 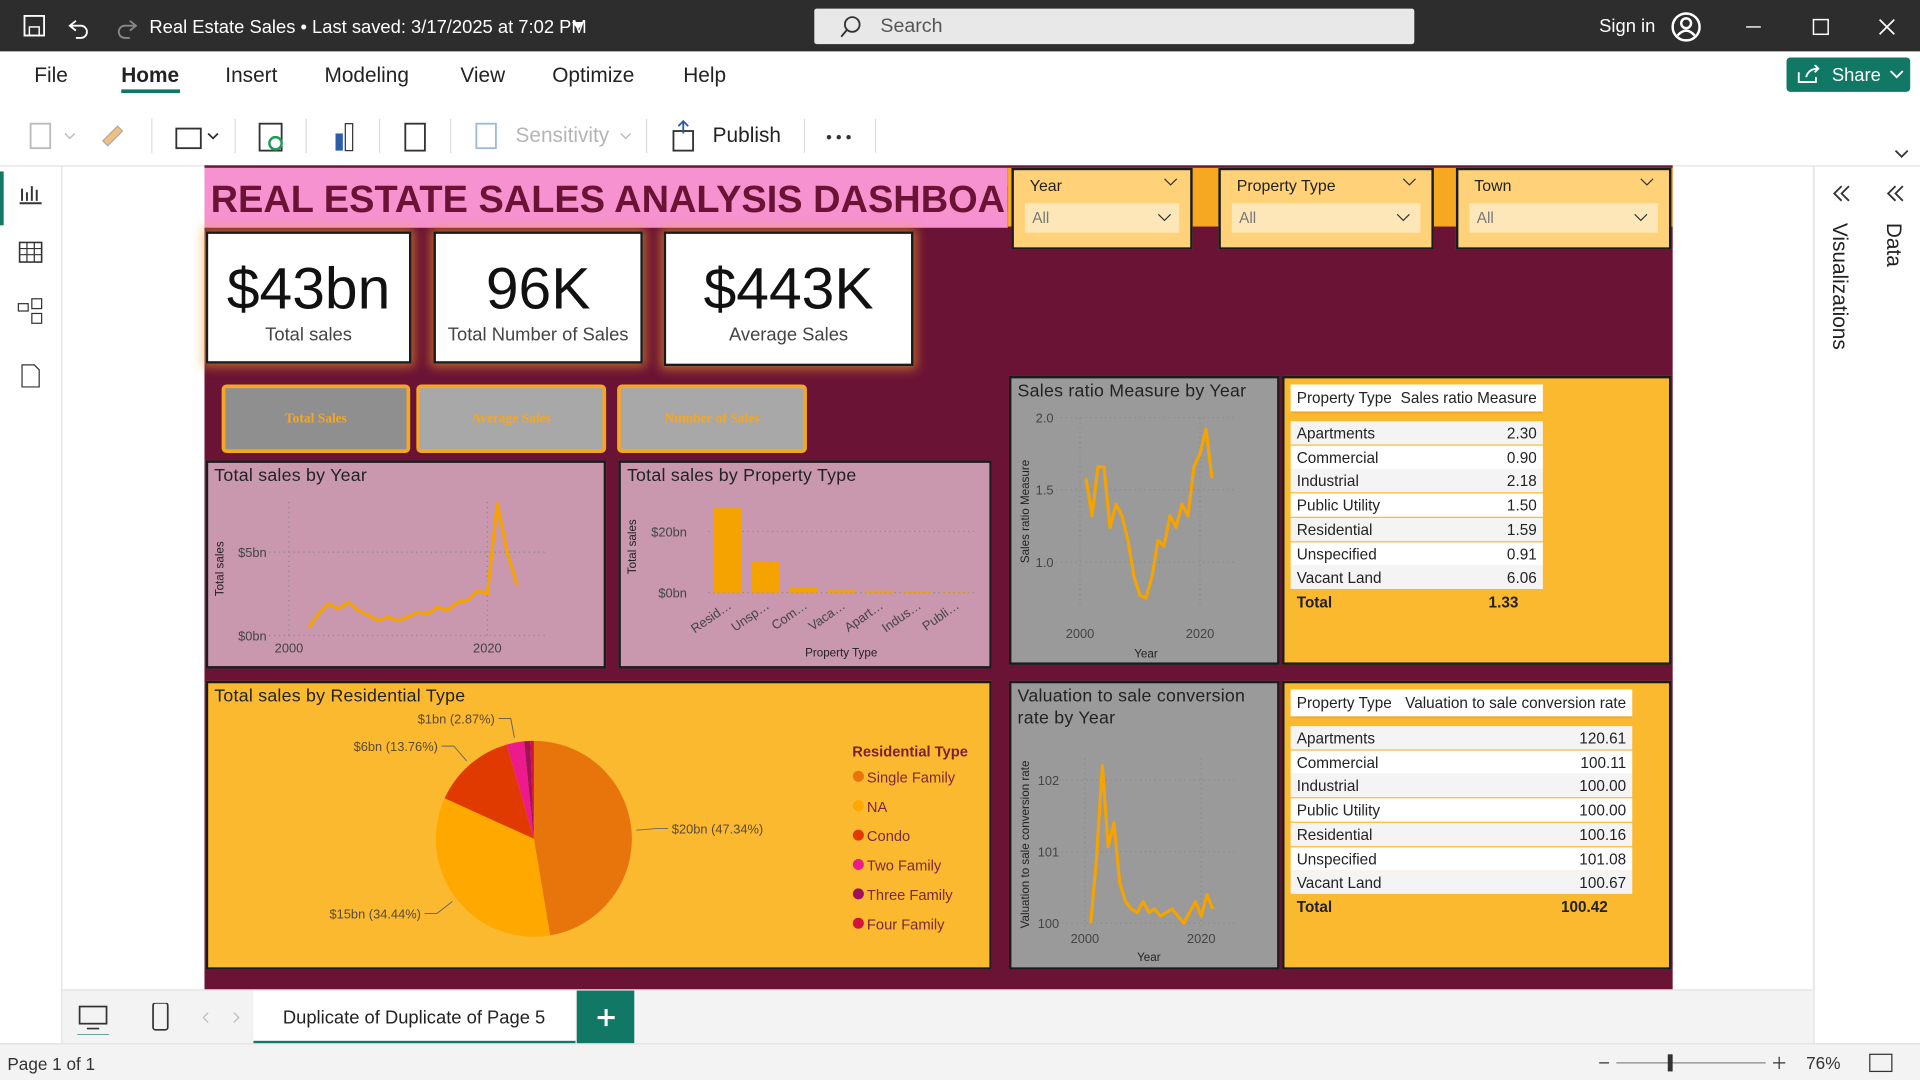 I want to click on quick-access, so click(x=80, y=27).